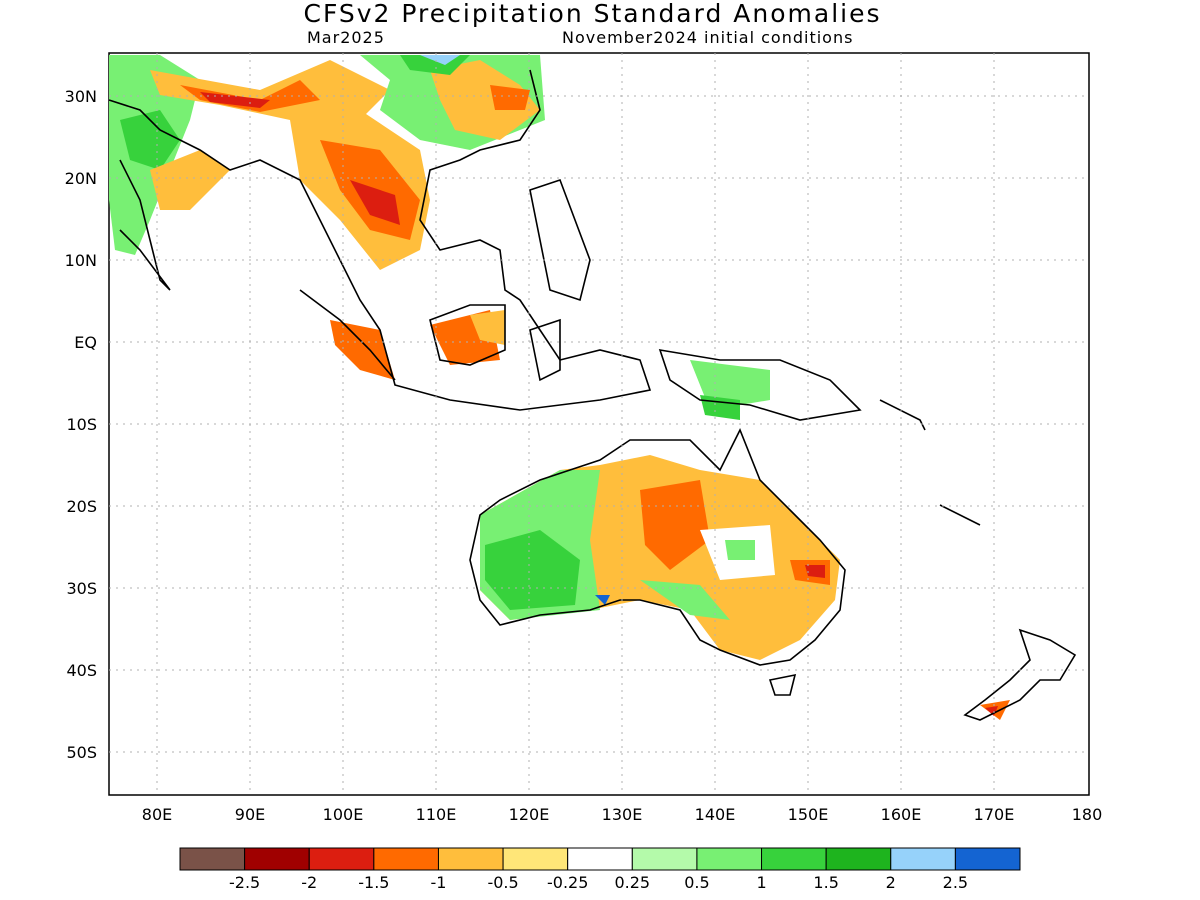 Image resolution: width=1200 pixels, height=900 pixels. Describe the element at coordinates (529, 814) in the screenshot. I see `lon-label: 120E` at that location.